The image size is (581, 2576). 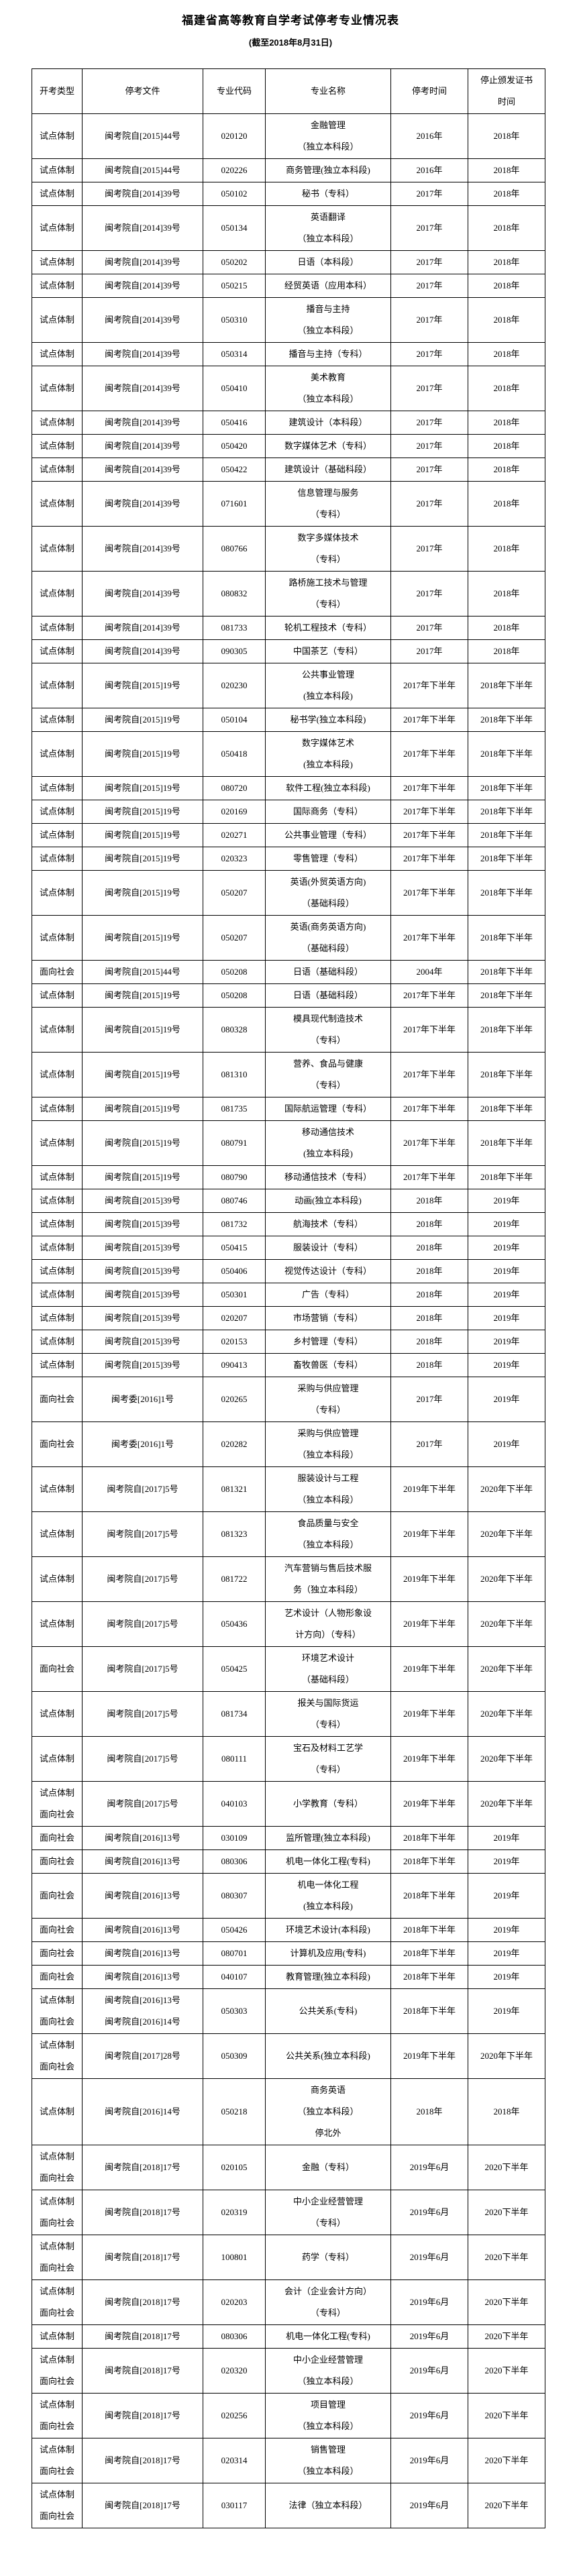 What do you see at coordinates (235, 720) in the screenshot?
I see `cell: 050104` at bounding box center [235, 720].